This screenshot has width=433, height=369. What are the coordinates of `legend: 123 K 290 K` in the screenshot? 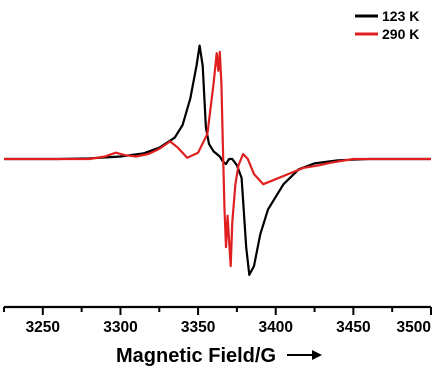 It's located at (387, 25).